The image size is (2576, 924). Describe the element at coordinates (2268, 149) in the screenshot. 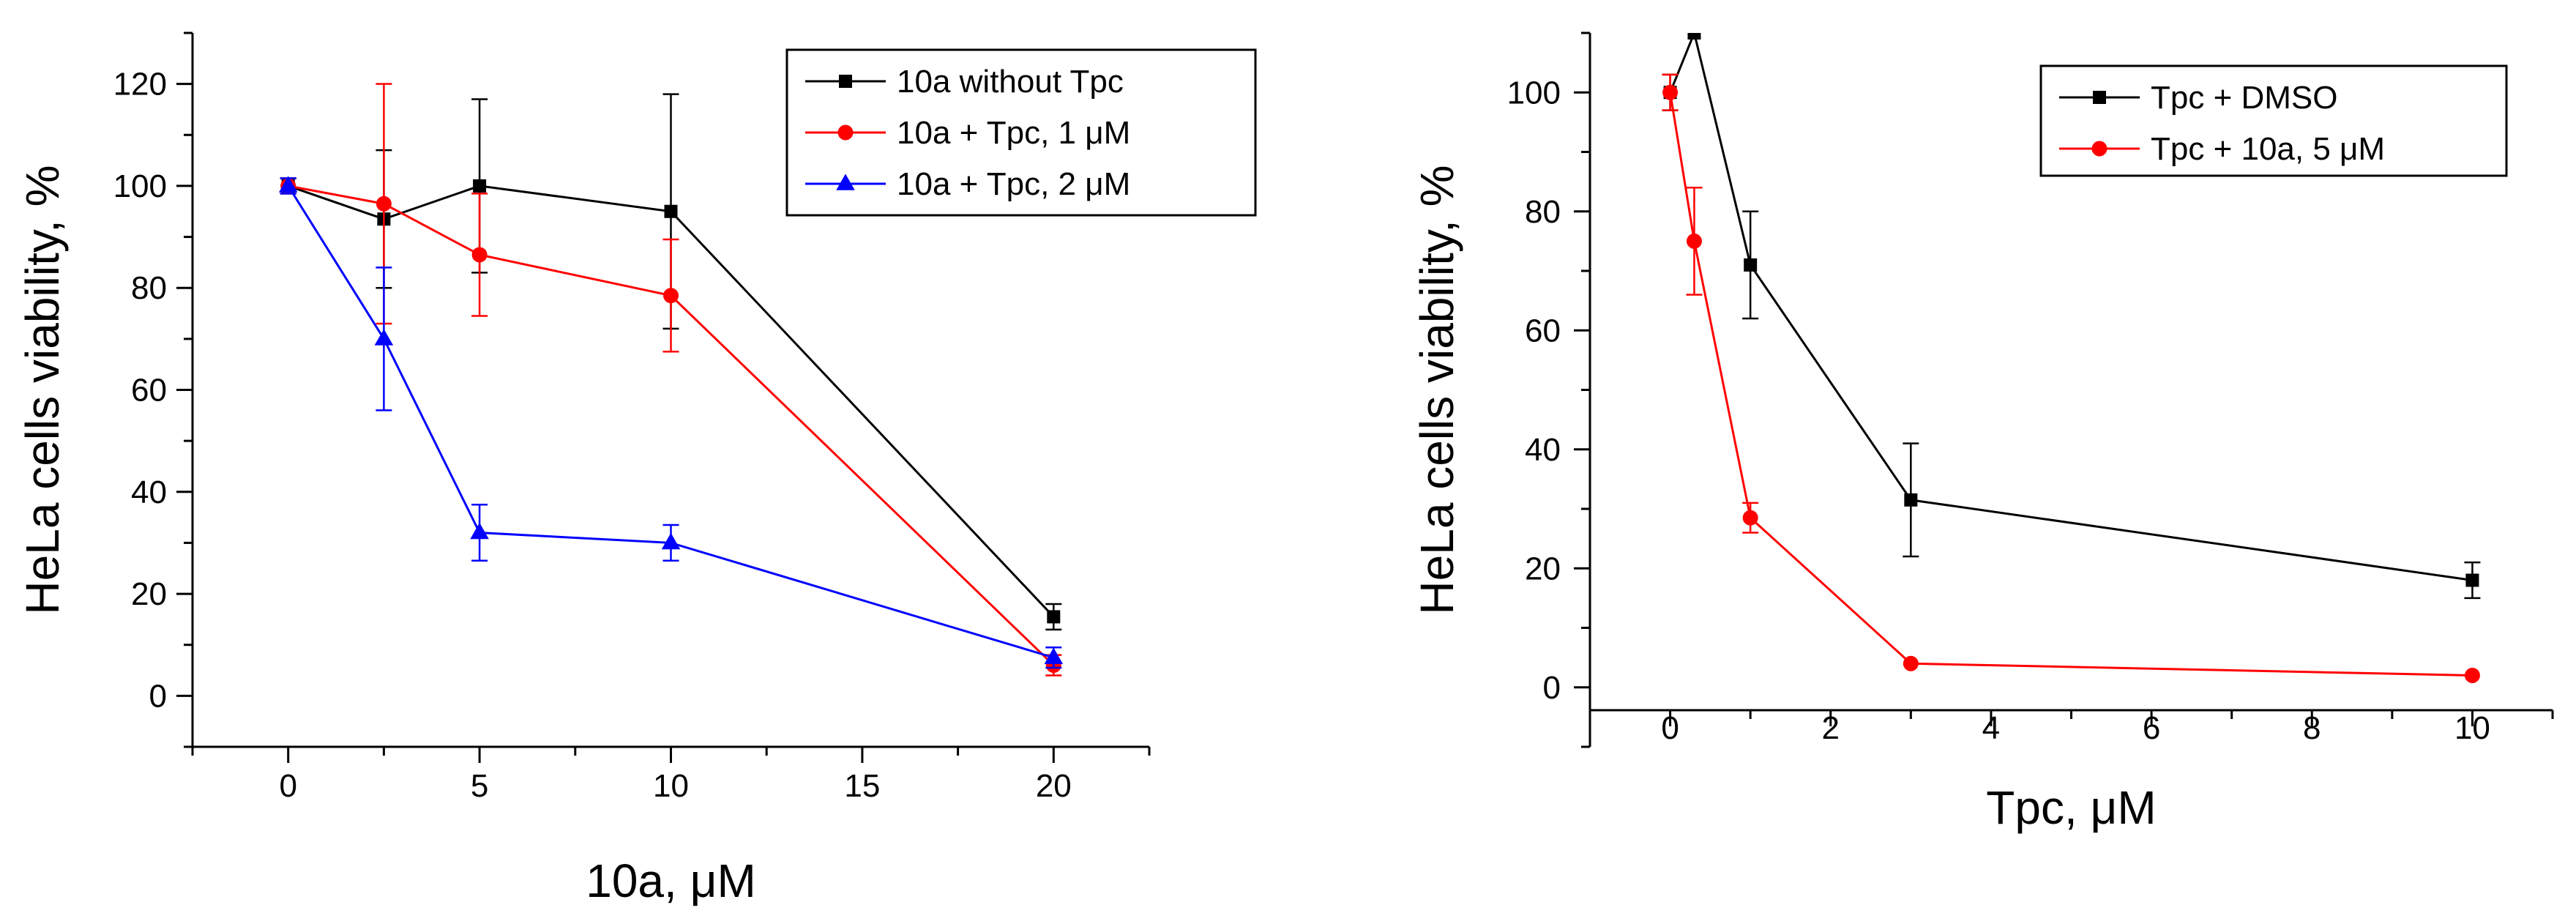

I see `legend-label: Tpc + 10a, 5 μM` at that location.